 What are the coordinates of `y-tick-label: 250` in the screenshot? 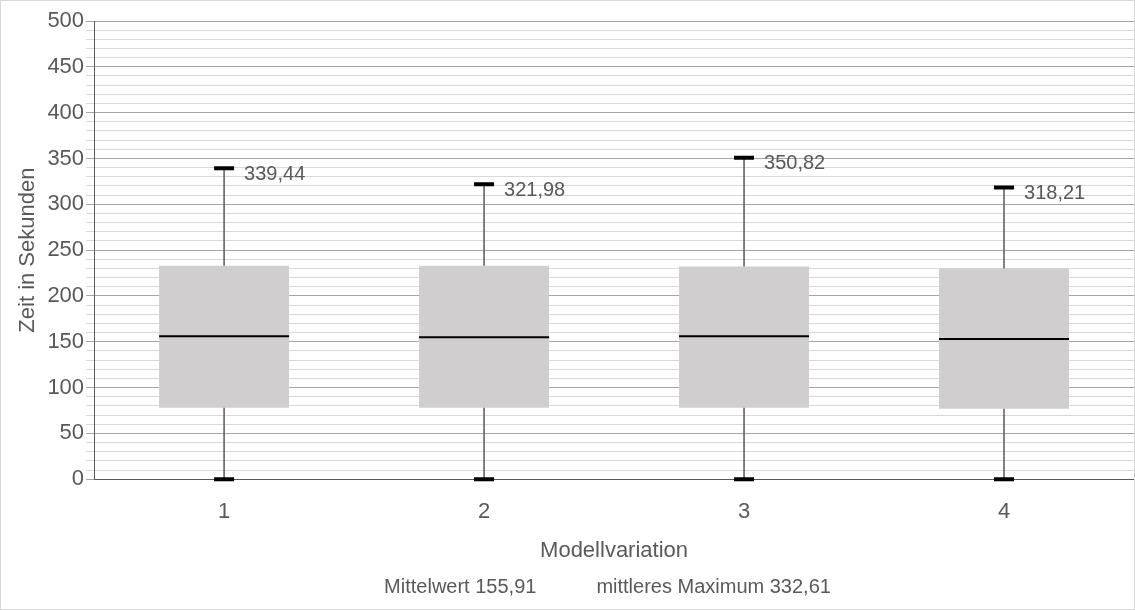 It's located at (66, 249).